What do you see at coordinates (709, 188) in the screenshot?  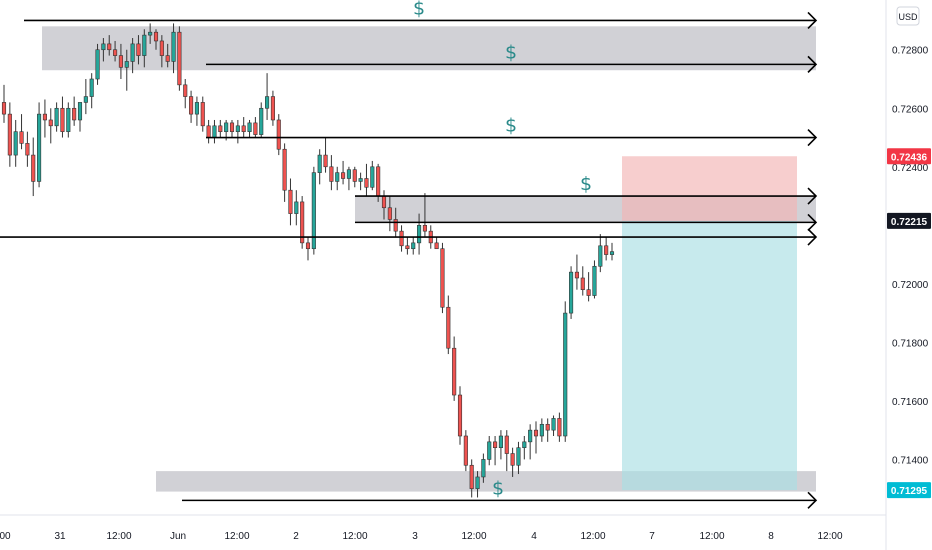 I see `position-stop-zone` at bounding box center [709, 188].